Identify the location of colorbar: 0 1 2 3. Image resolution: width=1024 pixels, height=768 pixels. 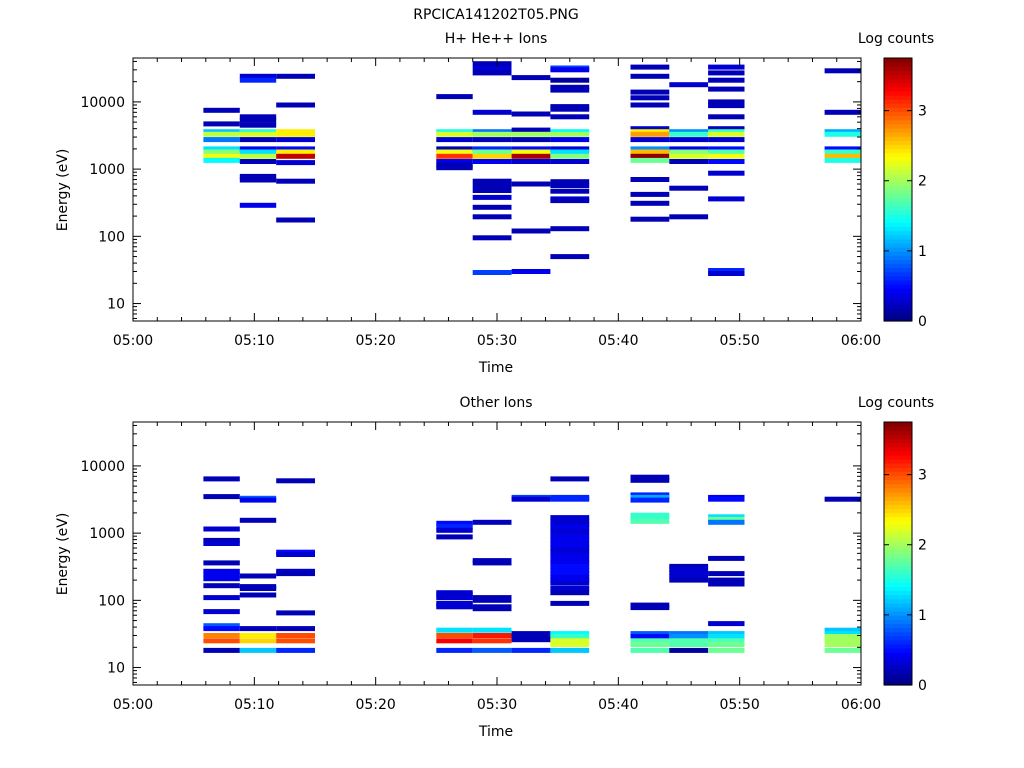
(905, 193).